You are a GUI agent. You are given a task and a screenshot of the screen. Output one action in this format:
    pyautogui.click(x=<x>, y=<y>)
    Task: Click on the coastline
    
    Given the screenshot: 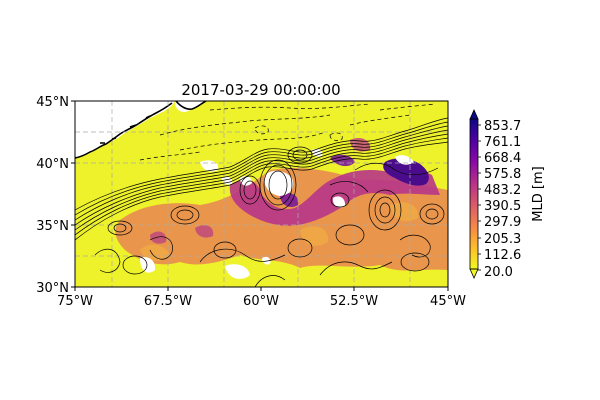 What is the action you would take?
    pyautogui.click(x=141, y=130)
    